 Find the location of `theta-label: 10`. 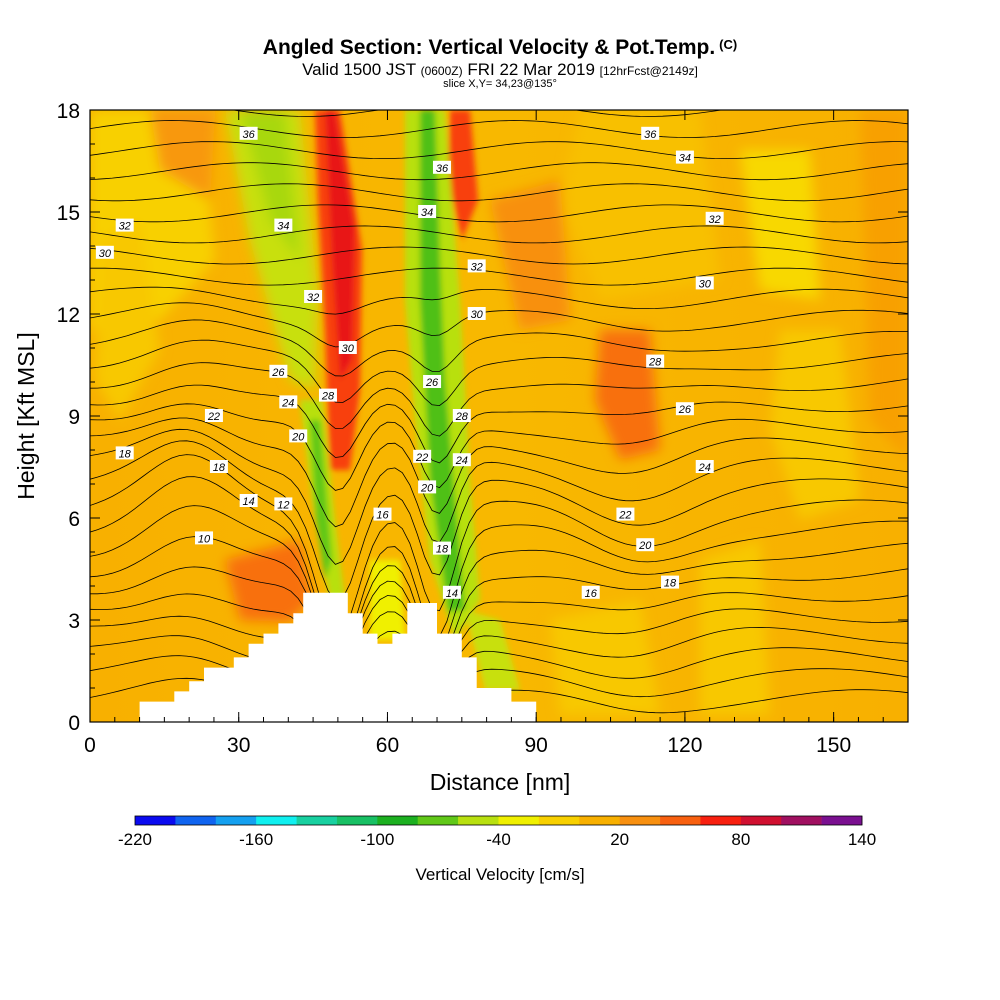

theta-label: 10 is located at coordinates (204, 538).